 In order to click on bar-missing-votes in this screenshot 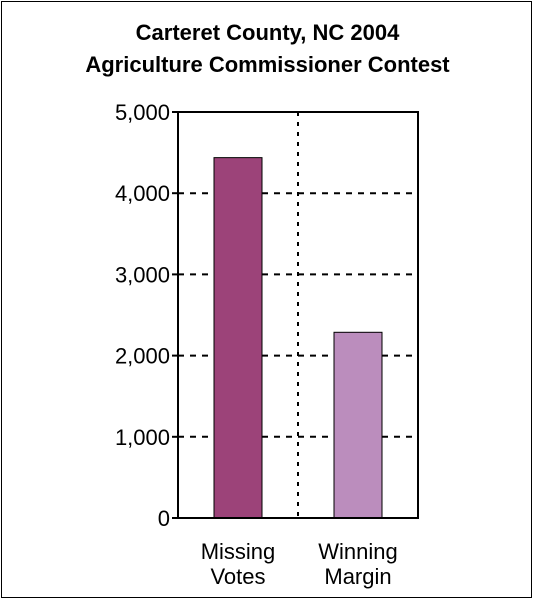, I will do `click(238, 338)`.